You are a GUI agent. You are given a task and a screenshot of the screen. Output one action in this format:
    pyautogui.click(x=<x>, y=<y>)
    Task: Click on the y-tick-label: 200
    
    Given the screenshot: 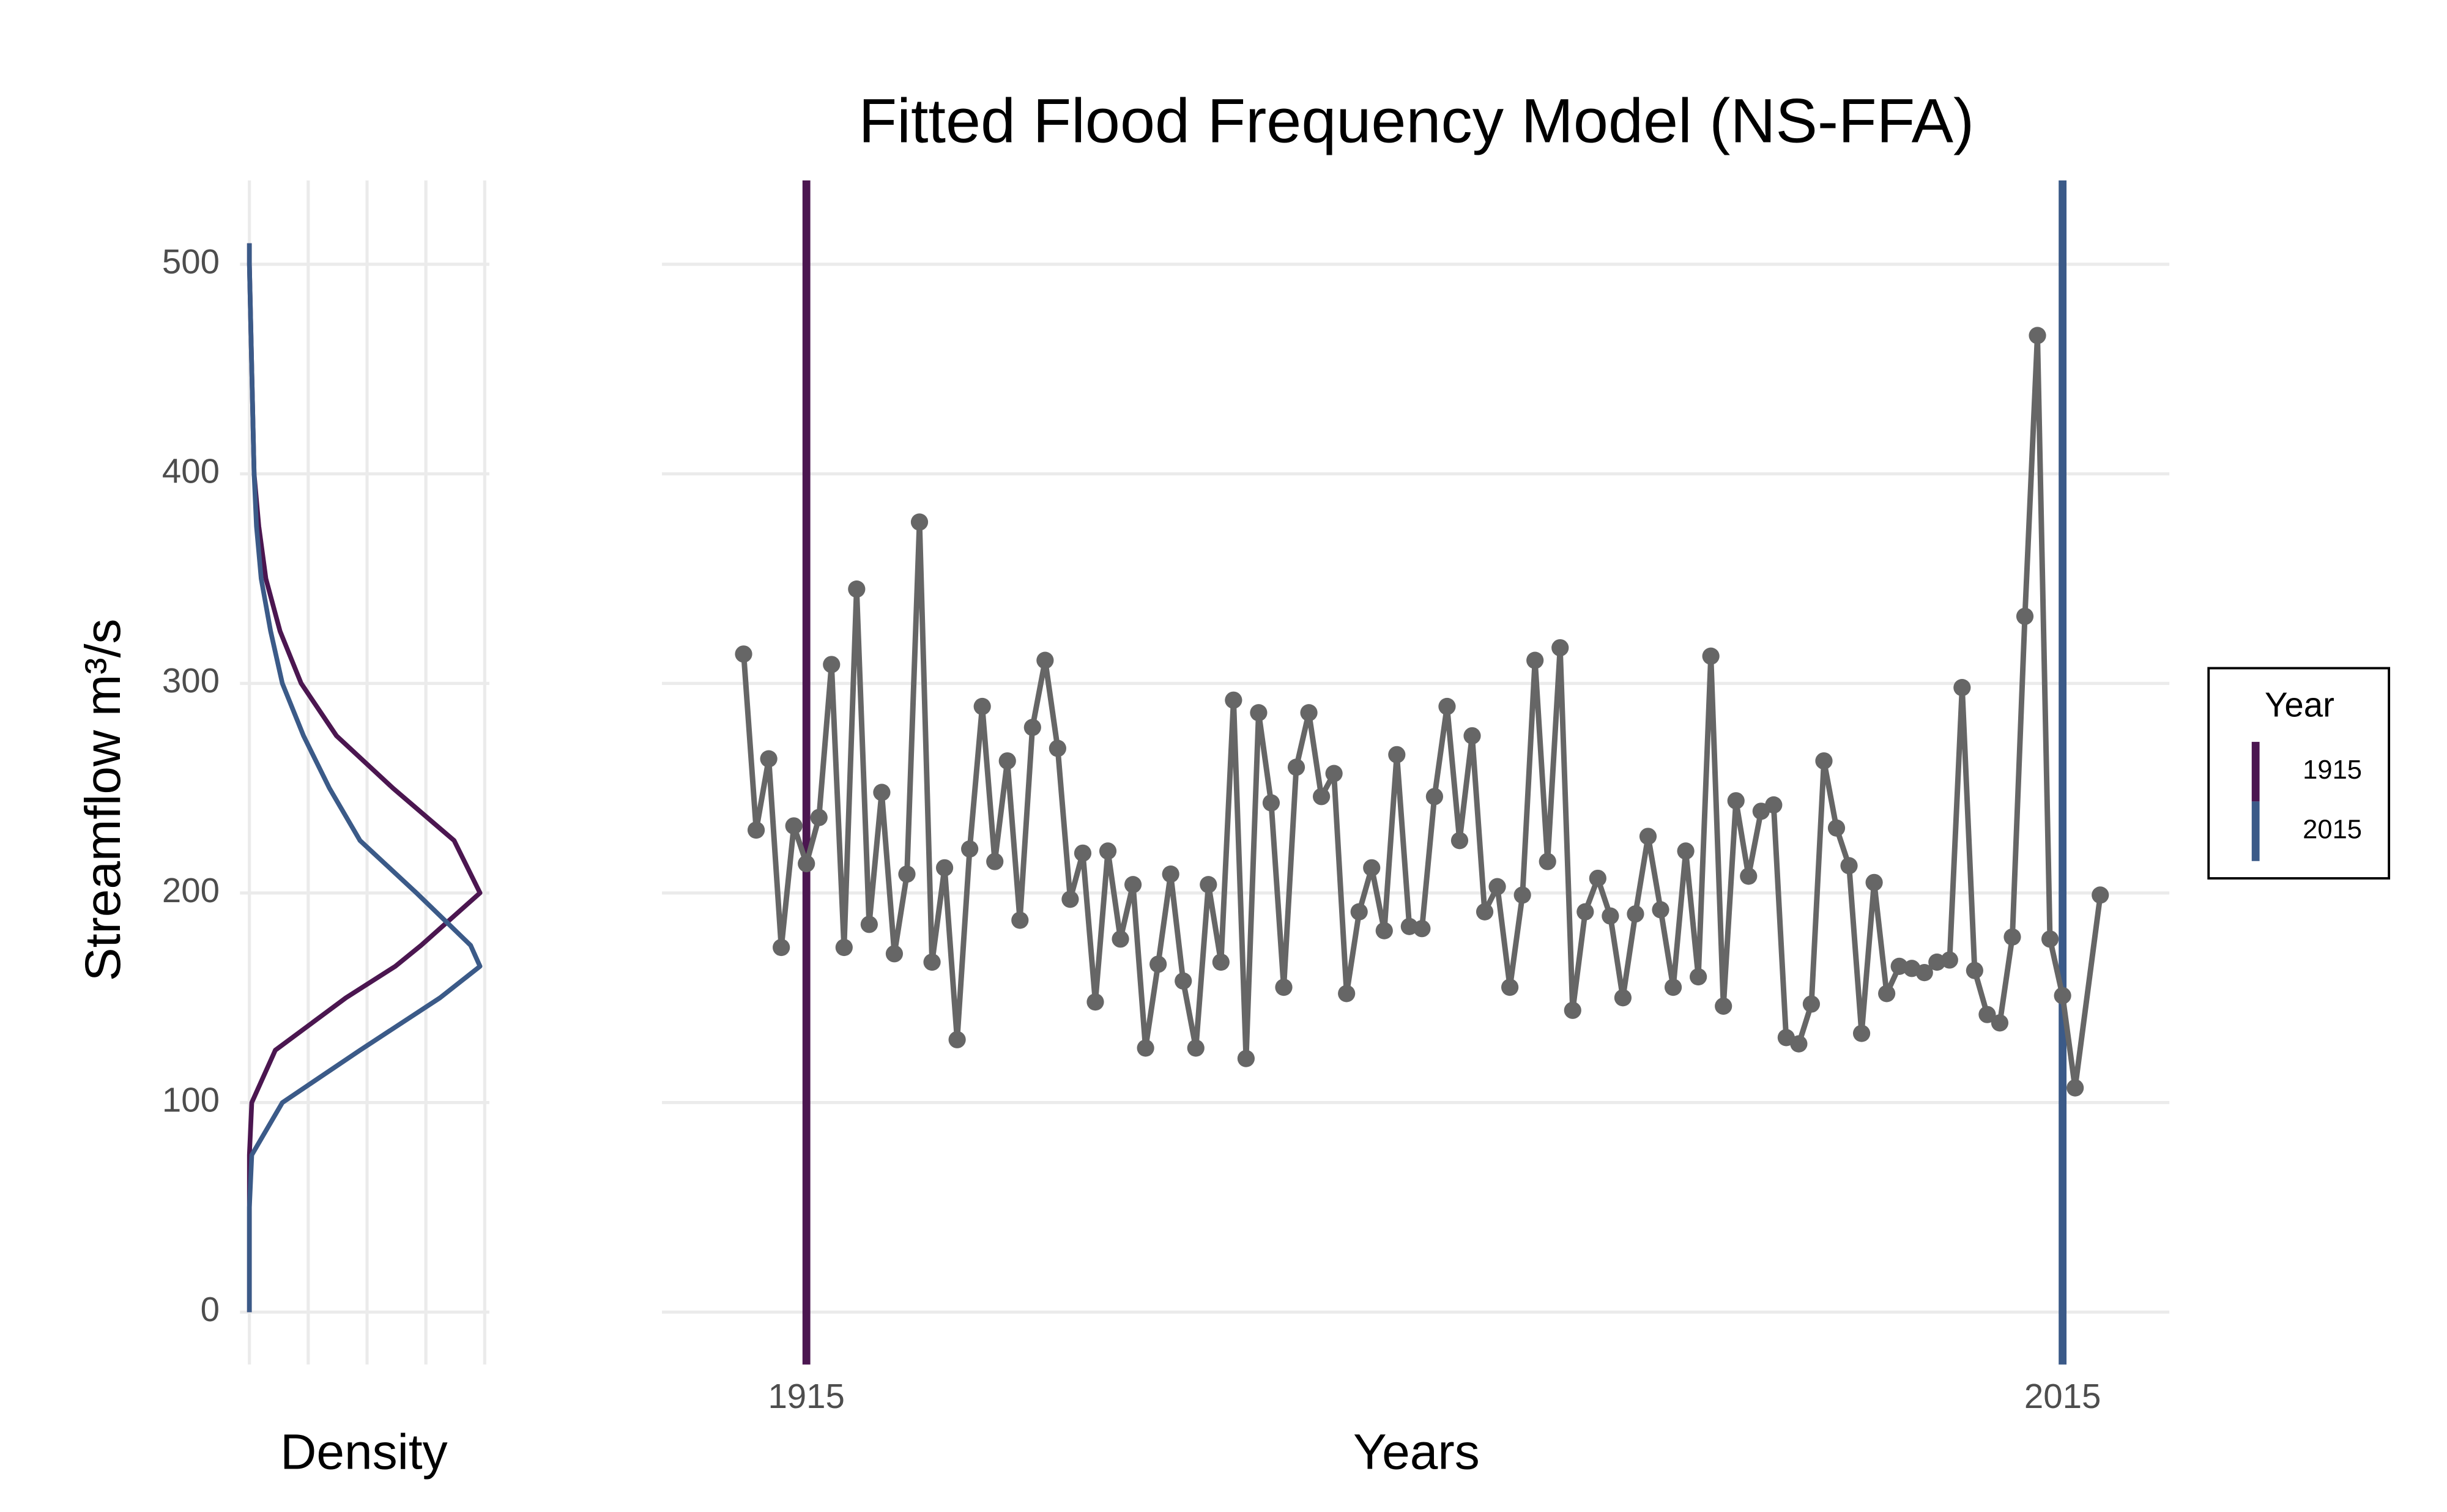 What is the action you would take?
    pyautogui.click(x=191, y=890)
    